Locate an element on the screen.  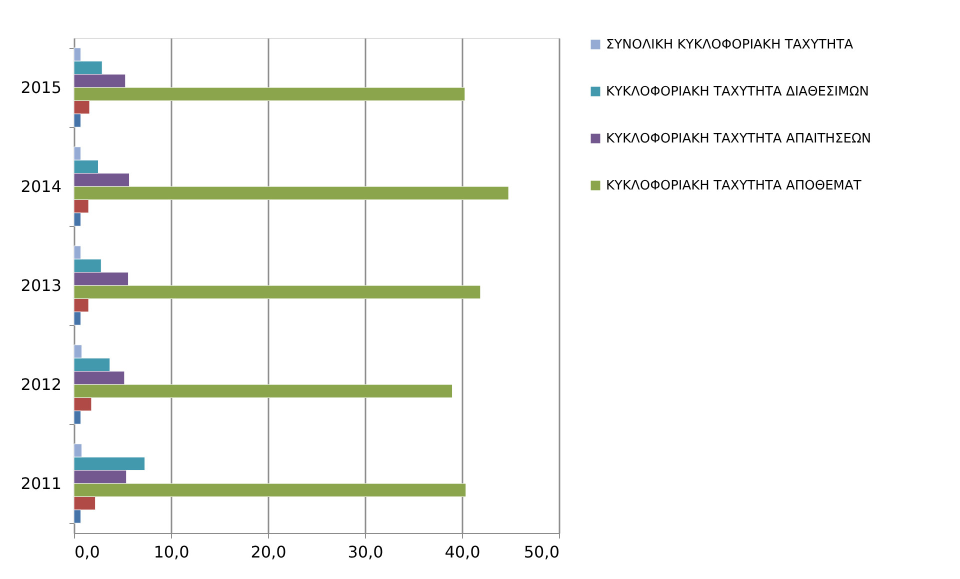
y-tick-label: 2013 is located at coordinates (41, 285).